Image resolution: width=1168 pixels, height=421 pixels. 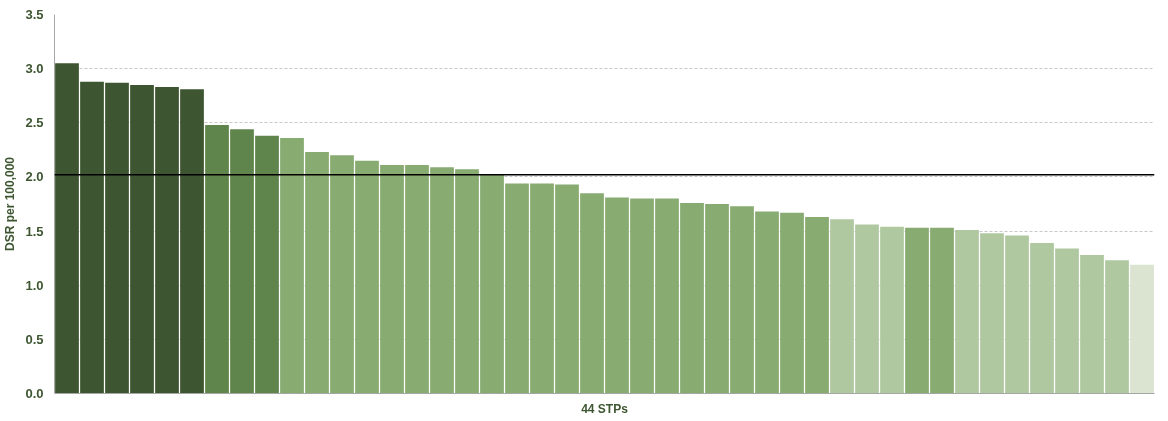 What do you see at coordinates (1142, 329) in the screenshot?
I see `bar` at bounding box center [1142, 329].